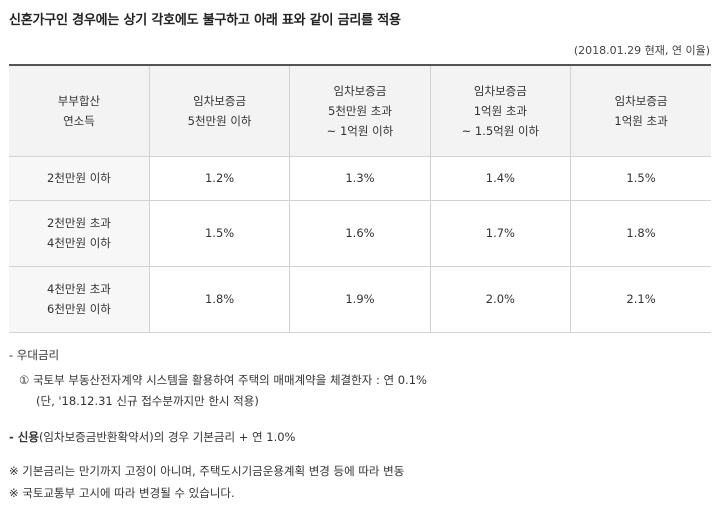 The height and width of the screenshot is (519, 720). I want to click on row-header-line: 2천만원 이하, so click(79, 178).